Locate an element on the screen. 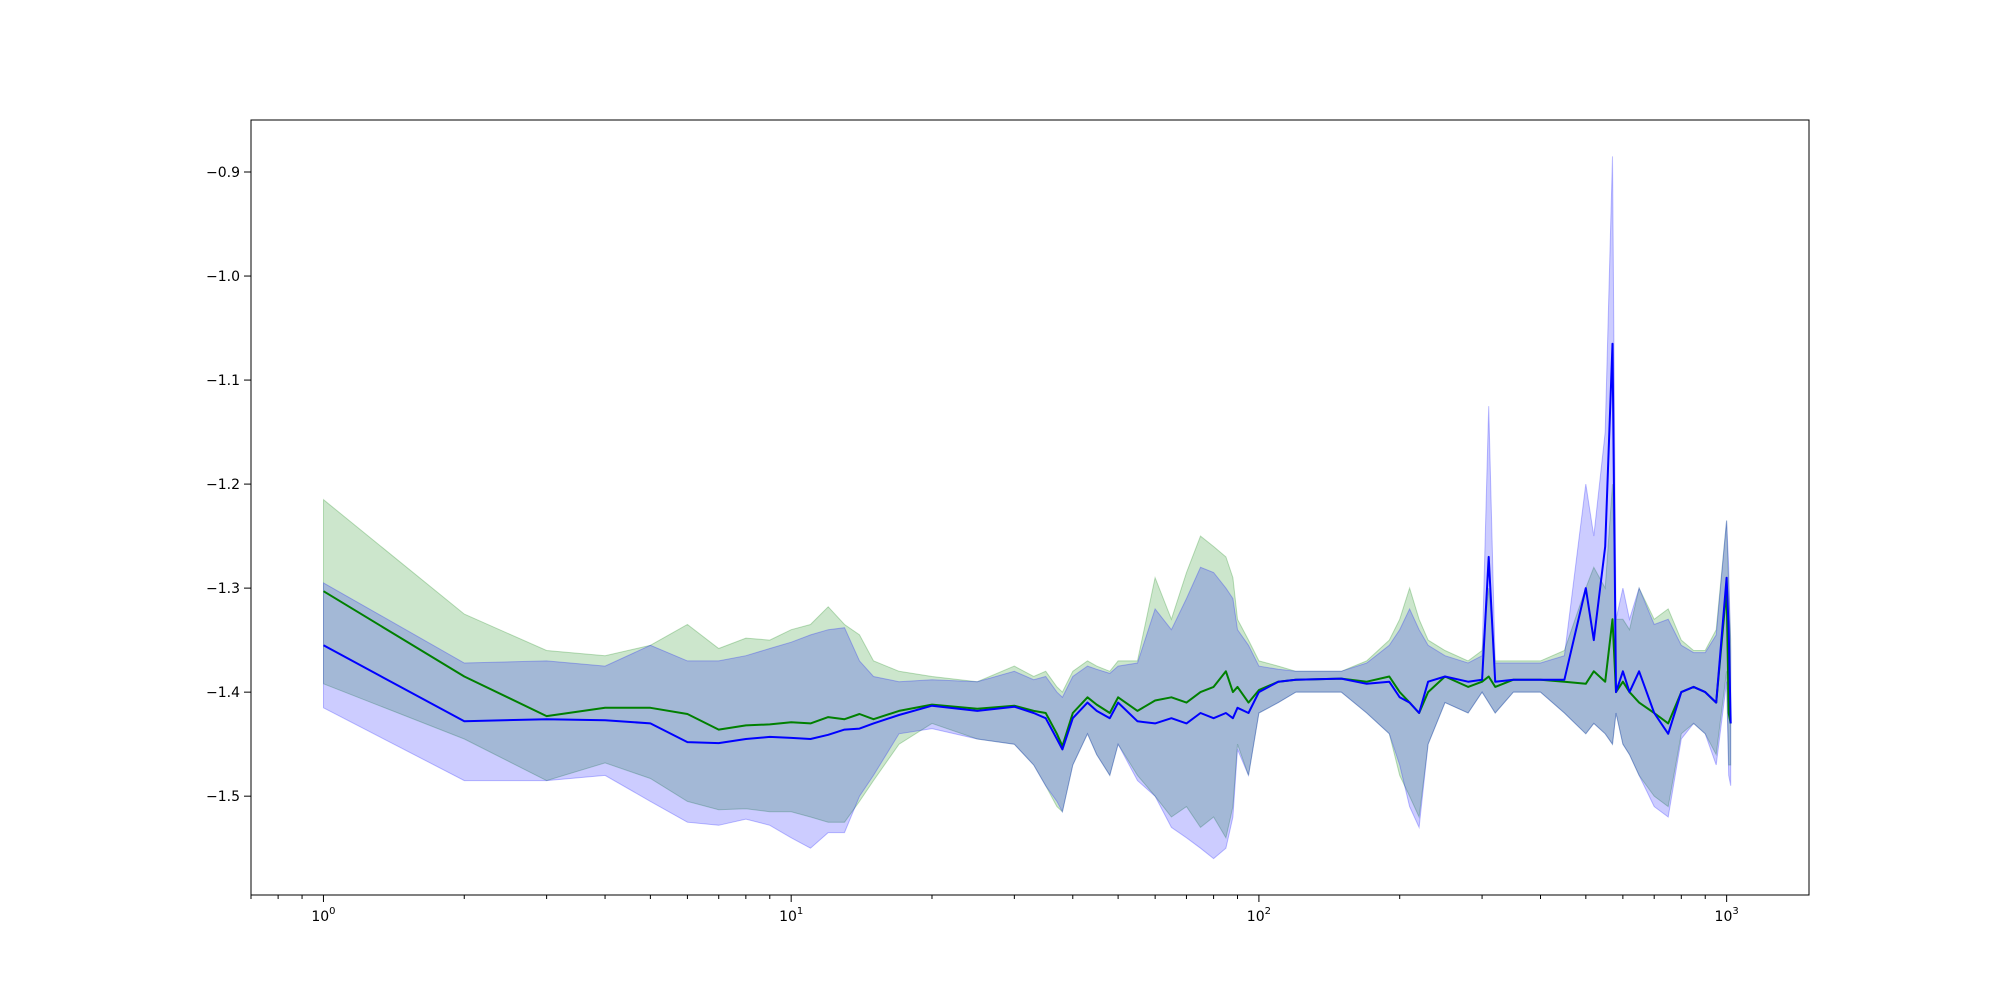 The image size is (2000, 1000). x-tick-label: 10⁰ is located at coordinates (323, 915).